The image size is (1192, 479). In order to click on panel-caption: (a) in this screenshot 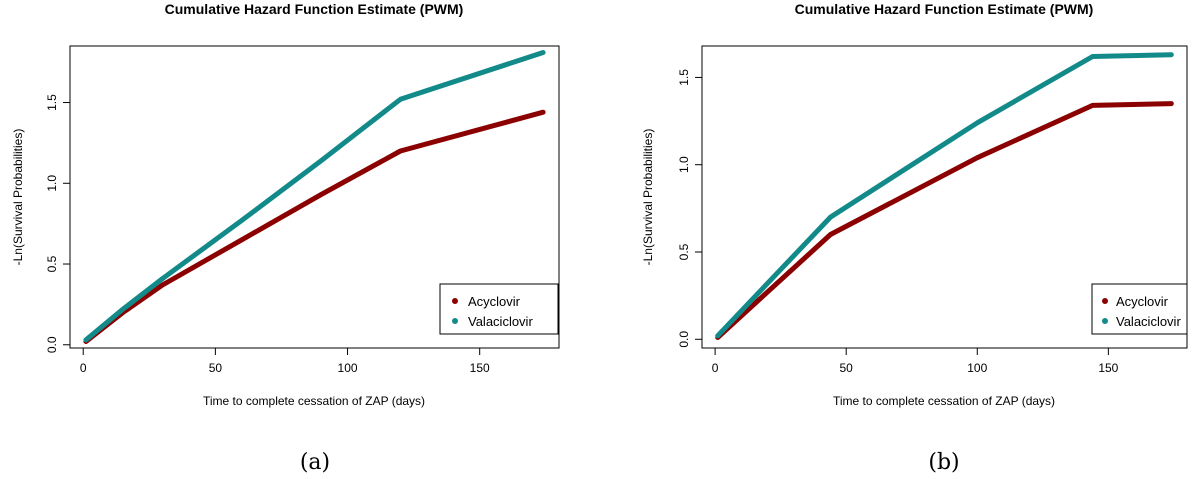, I will do `click(315, 462)`.